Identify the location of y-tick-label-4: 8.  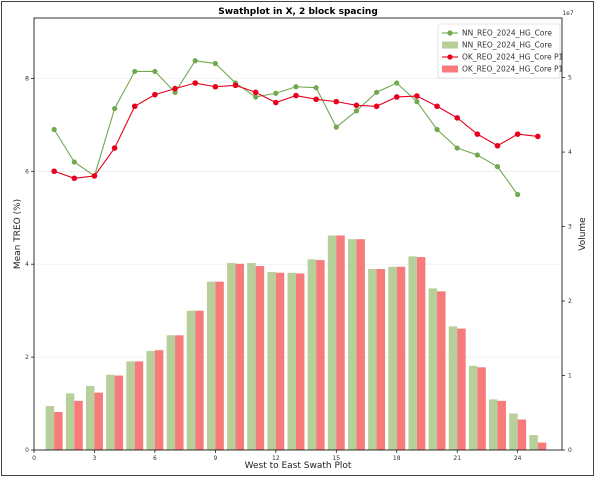
(27, 78).